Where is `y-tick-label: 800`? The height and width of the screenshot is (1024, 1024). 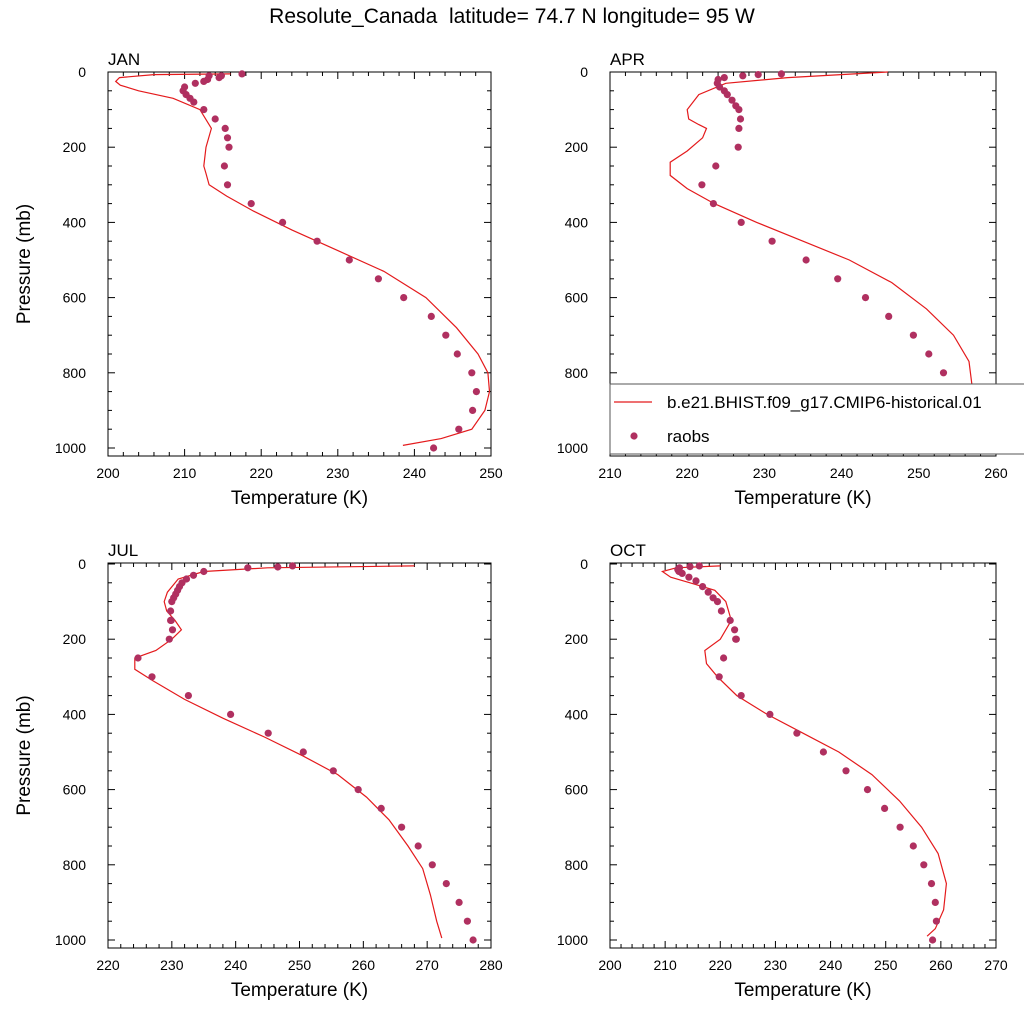
y-tick-label: 800 is located at coordinates (577, 373).